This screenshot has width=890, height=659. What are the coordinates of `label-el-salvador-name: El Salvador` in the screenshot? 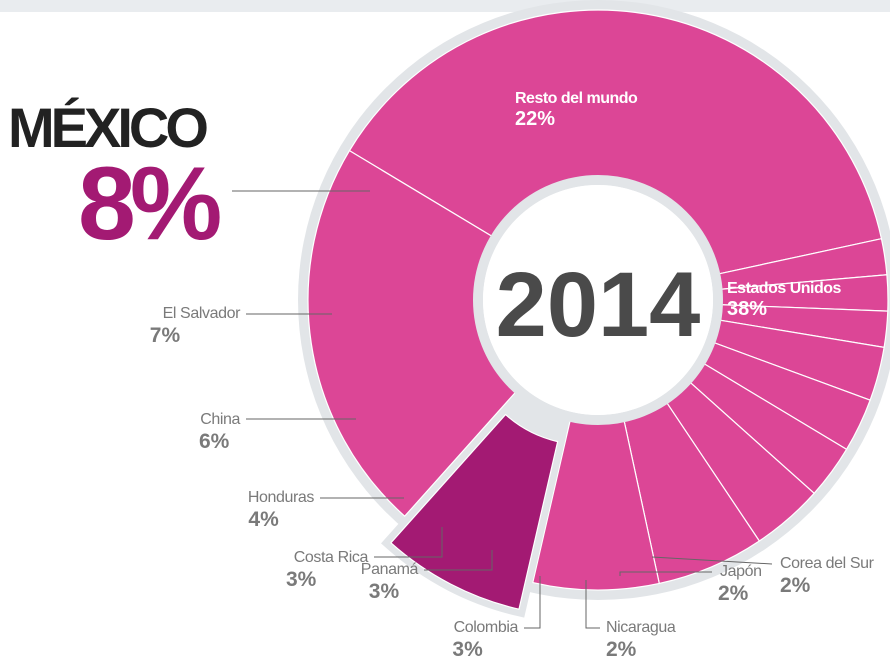 It's located at (202, 313).